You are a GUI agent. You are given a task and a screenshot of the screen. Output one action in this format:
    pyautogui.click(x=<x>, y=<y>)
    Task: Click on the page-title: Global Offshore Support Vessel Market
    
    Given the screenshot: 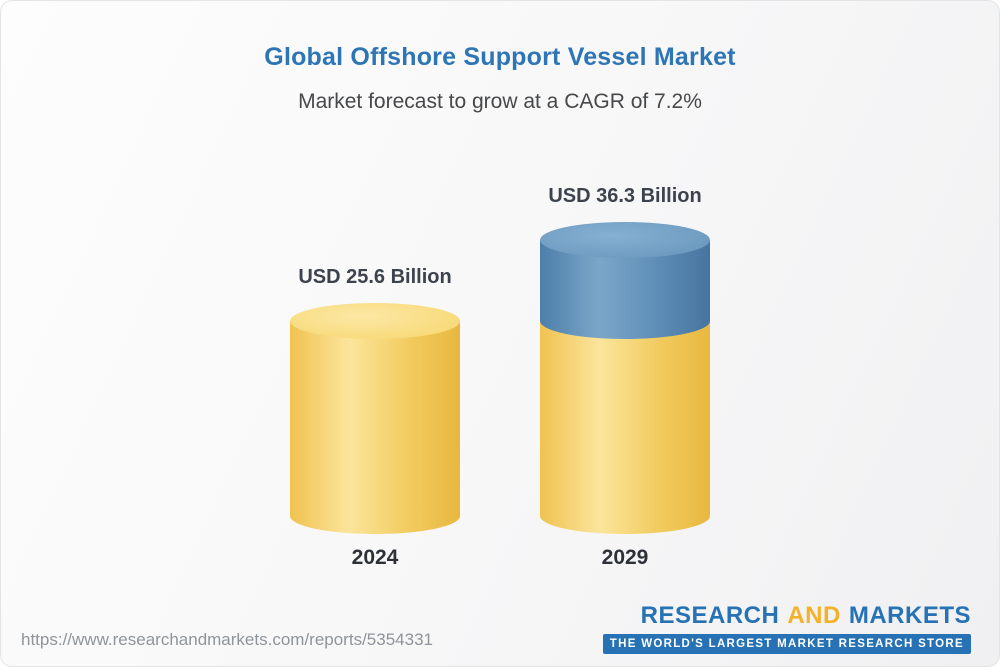 What is the action you would take?
    pyautogui.click(x=500, y=57)
    